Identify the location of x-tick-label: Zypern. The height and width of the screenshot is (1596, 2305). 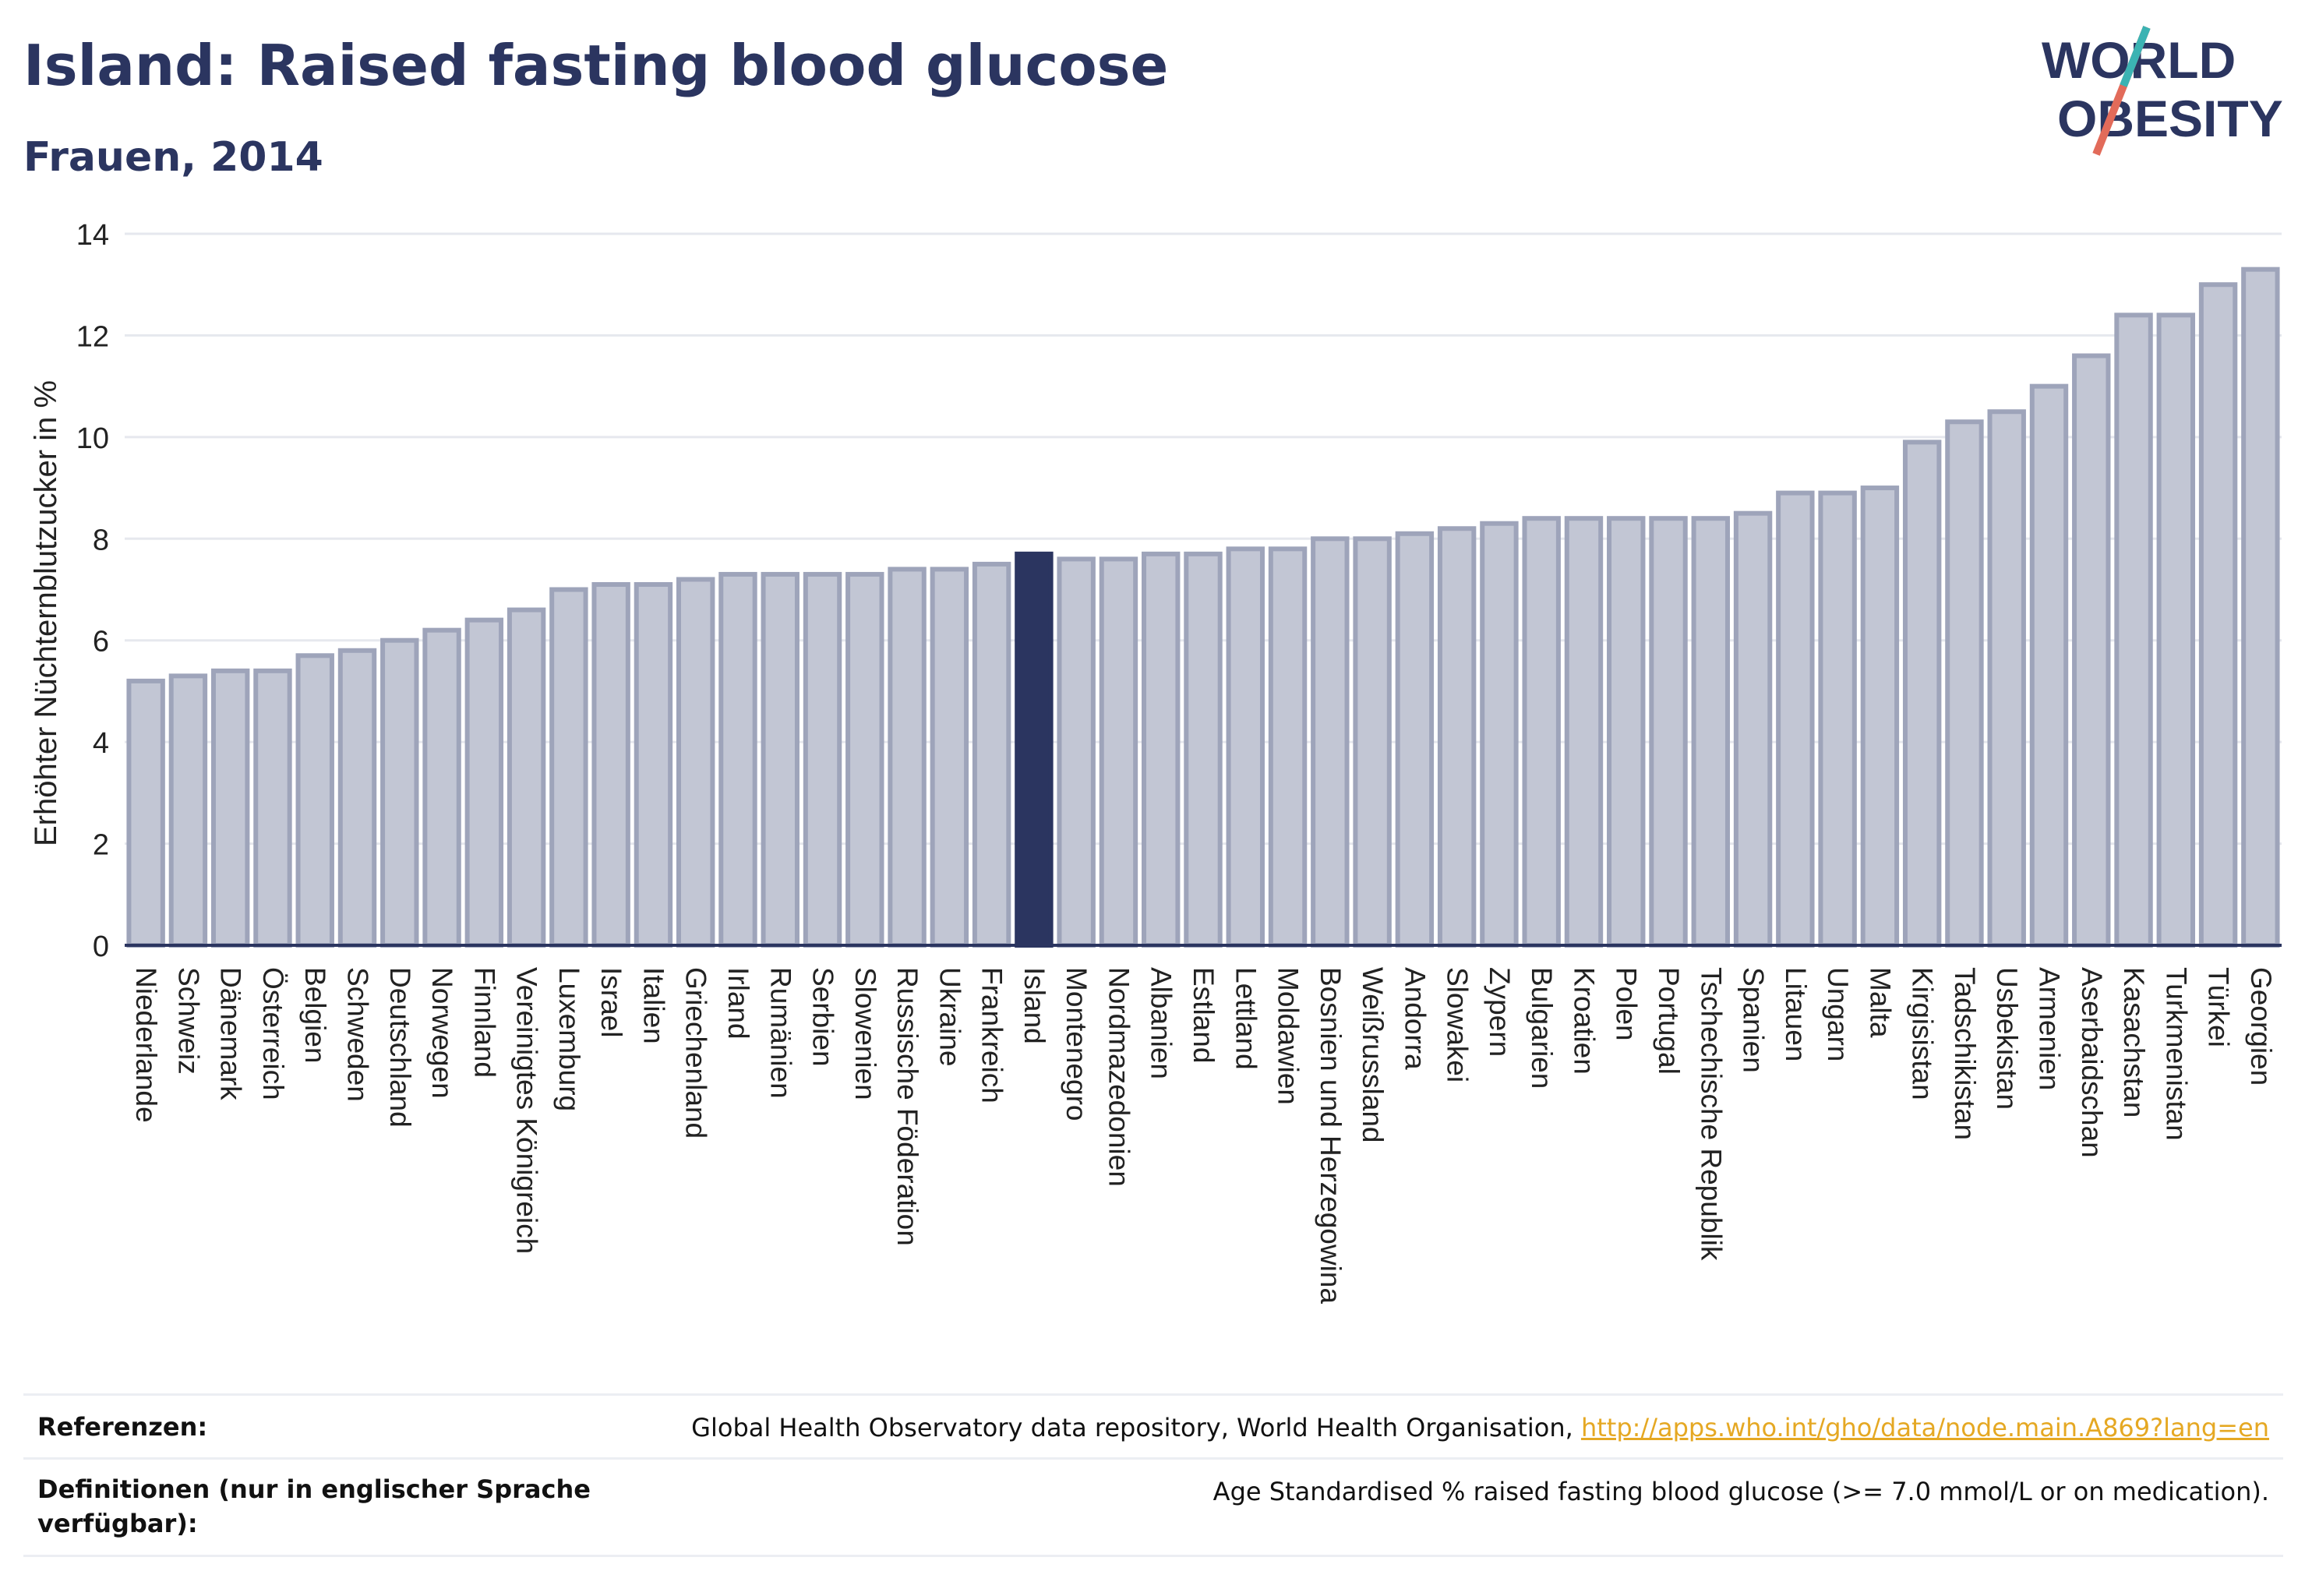
(1500, 1012).